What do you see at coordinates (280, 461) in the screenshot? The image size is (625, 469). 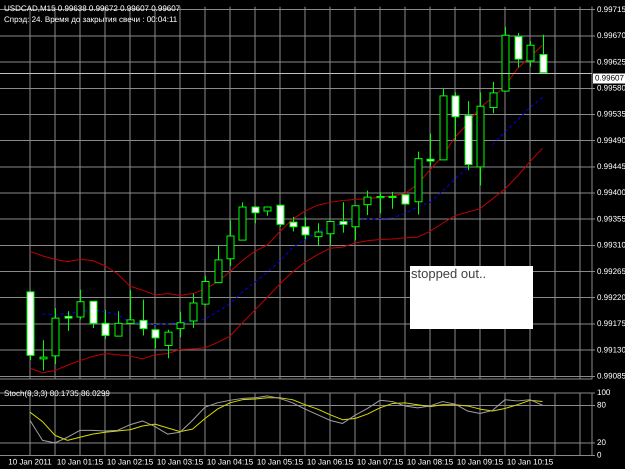 I see `x-tick-label: 10 Jan 05:15` at bounding box center [280, 461].